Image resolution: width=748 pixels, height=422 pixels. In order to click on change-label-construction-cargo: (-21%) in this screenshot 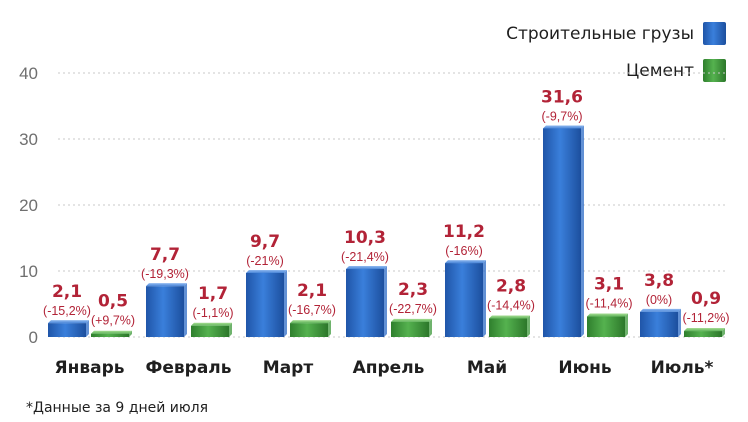, I will do `click(265, 261)`.